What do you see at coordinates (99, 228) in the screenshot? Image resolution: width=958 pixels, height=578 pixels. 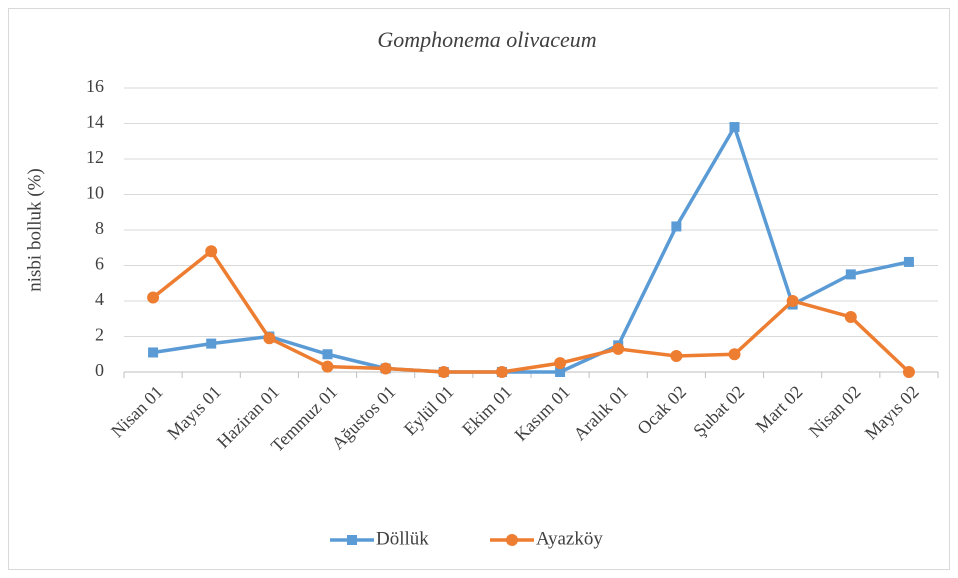 I see `y-tick-label: 8` at bounding box center [99, 228].